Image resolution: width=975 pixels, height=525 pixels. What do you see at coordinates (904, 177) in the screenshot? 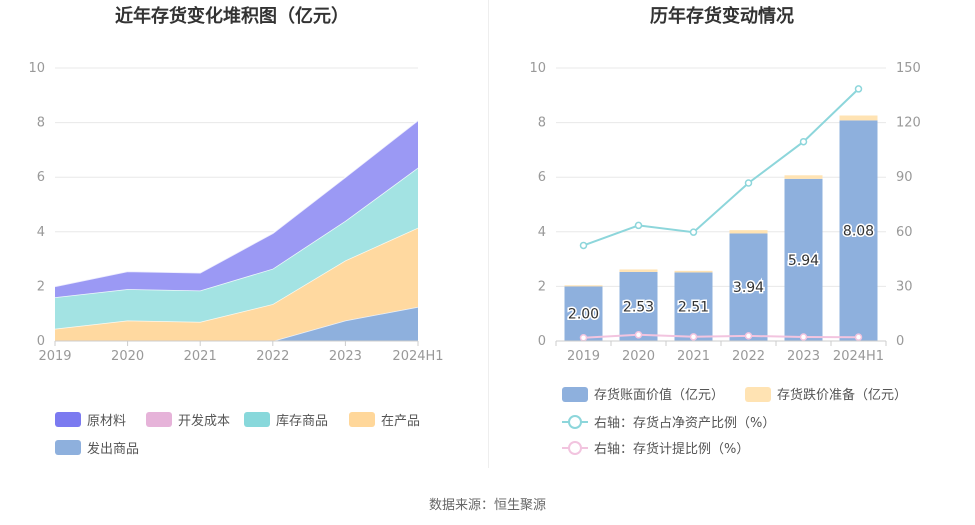
I see `right-y2-tick-label: 90` at bounding box center [904, 177].